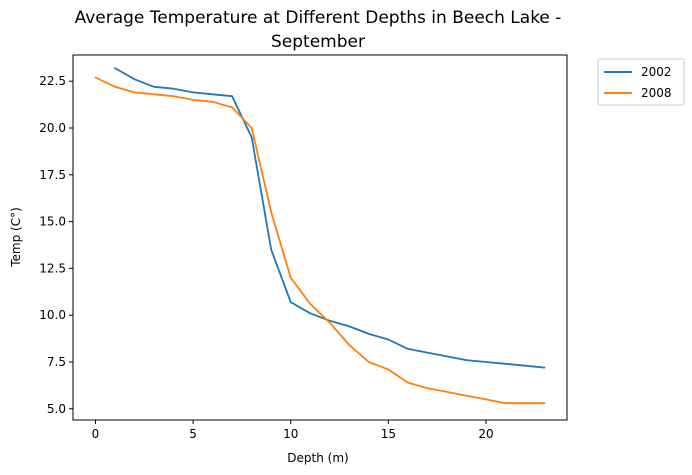  What do you see at coordinates (193, 434) in the screenshot?
I see `x-tick-label: 5` at bounding box center [193, 434].